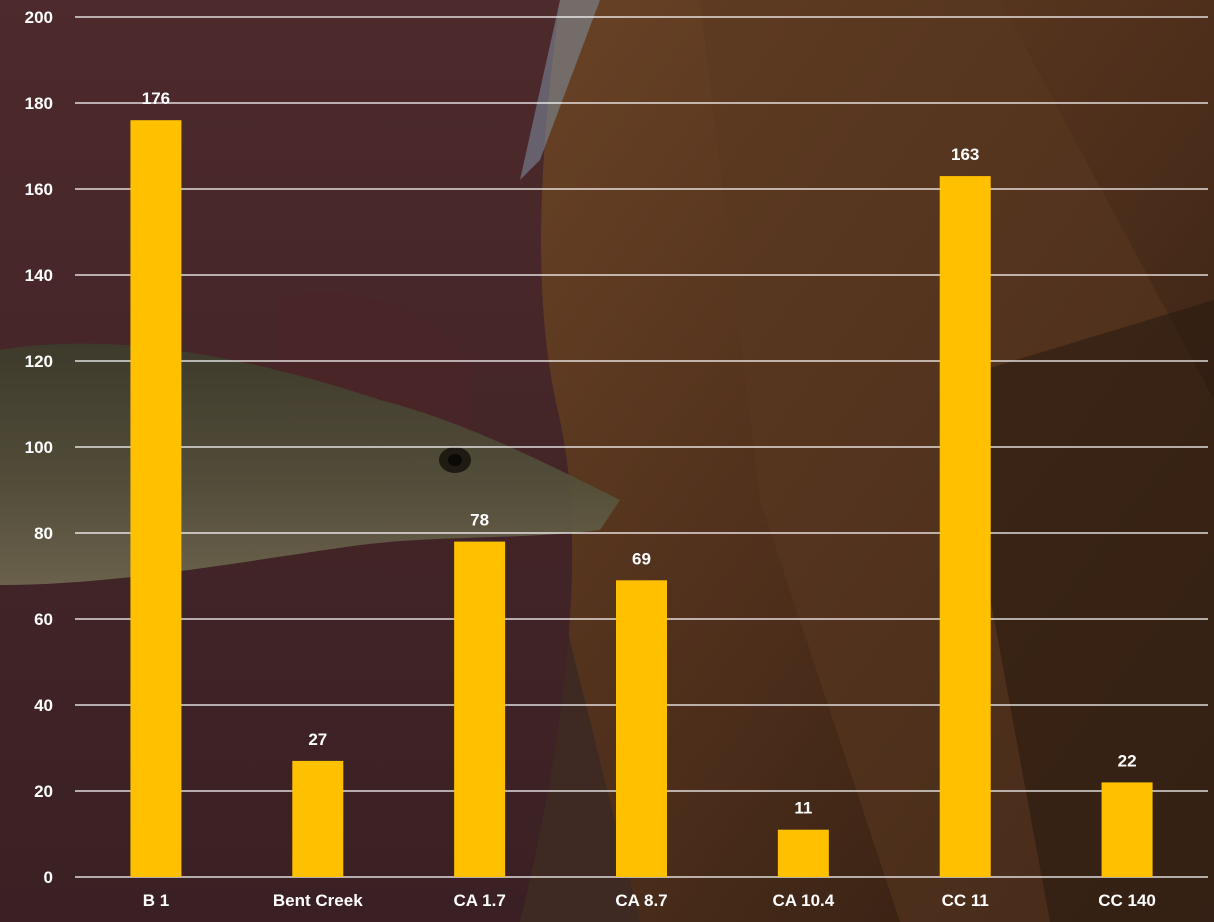 This screenshot has width=1214, height=922. What do you see at coordinates (480, 900) in the screenshot?
I see `x-category-label: CA 1.7` at bounding box center [480, 900].